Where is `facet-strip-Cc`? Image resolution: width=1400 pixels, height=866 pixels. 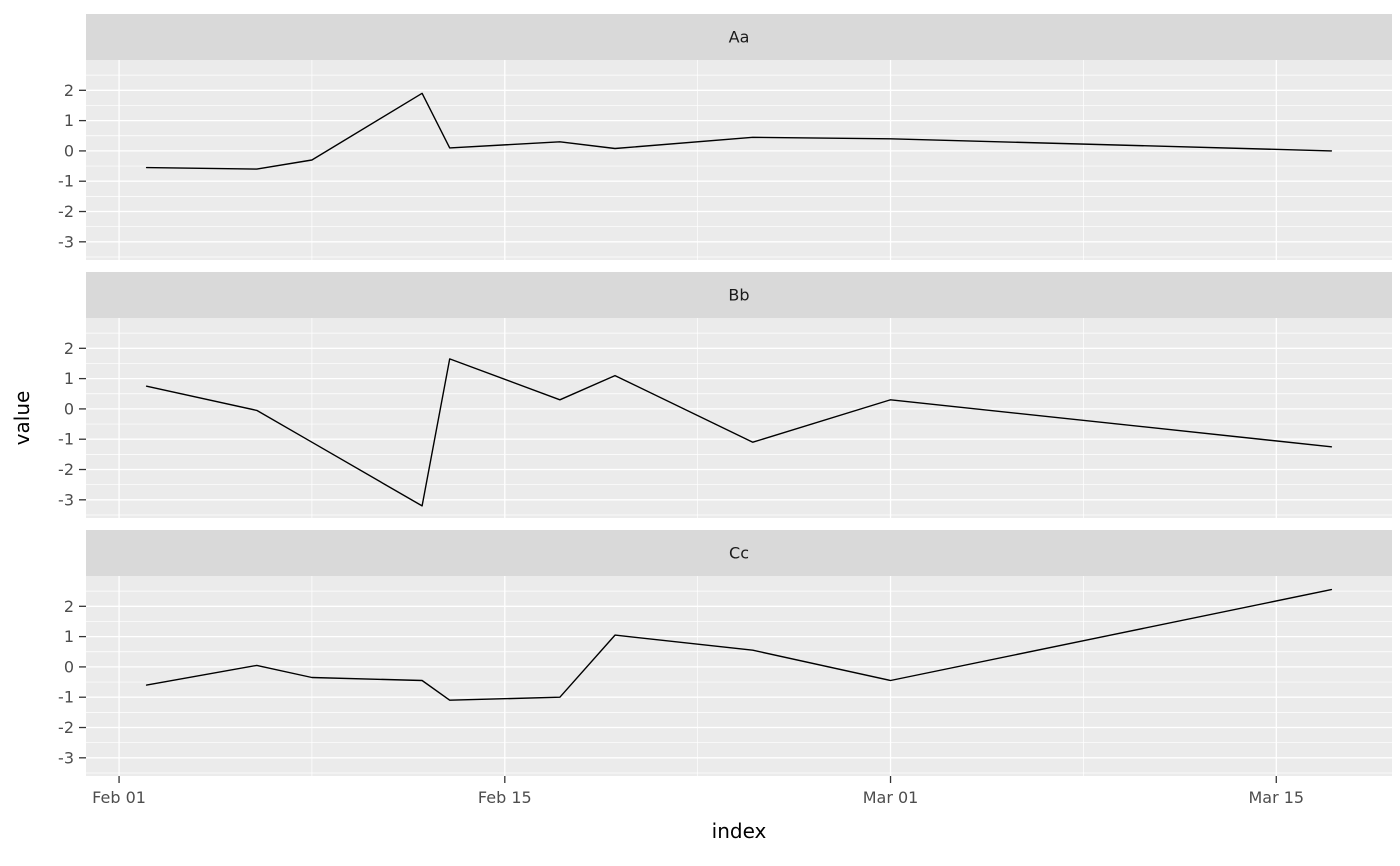
facet-strip-Cc is located at coordinates (739, 553).